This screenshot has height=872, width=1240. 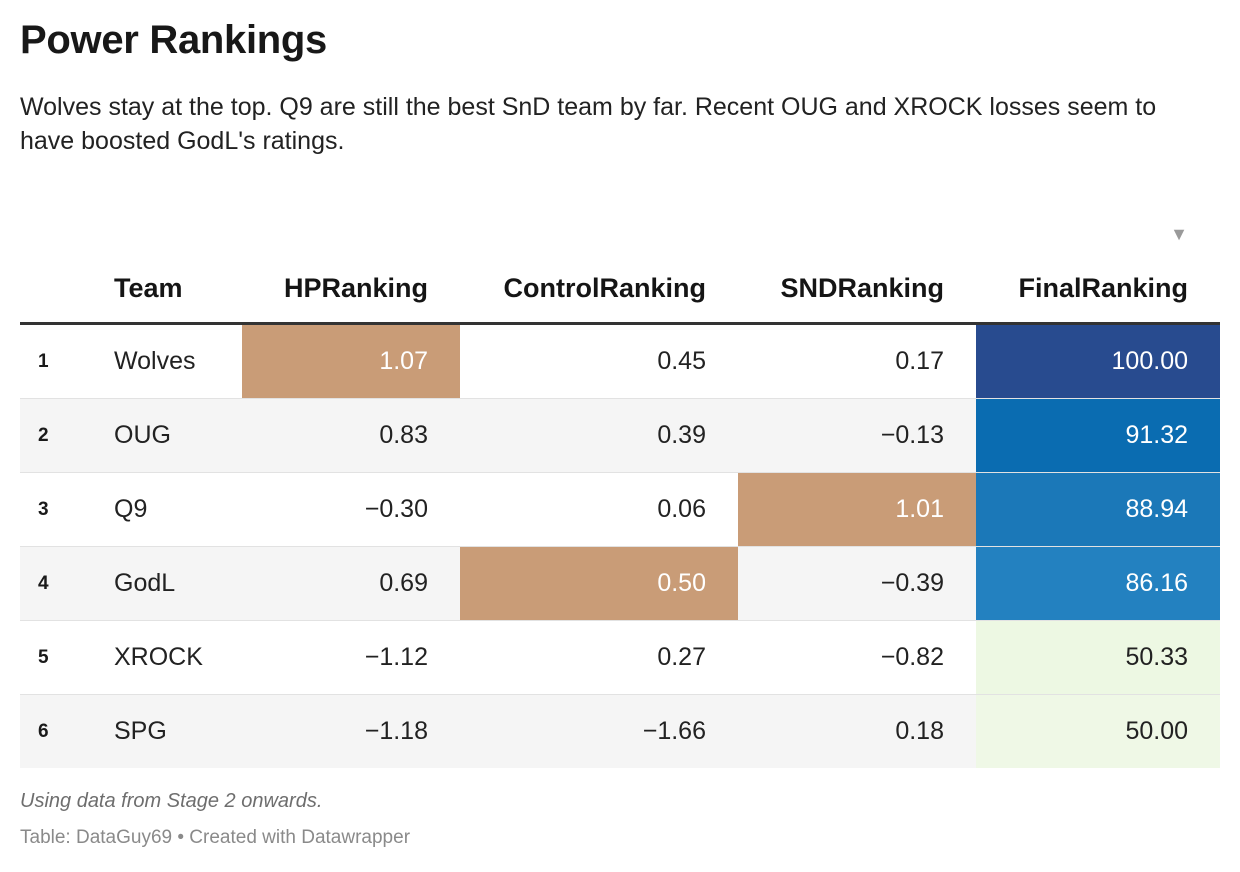 I want to click on team-cell: Wolves, so click(x=167, y=361).